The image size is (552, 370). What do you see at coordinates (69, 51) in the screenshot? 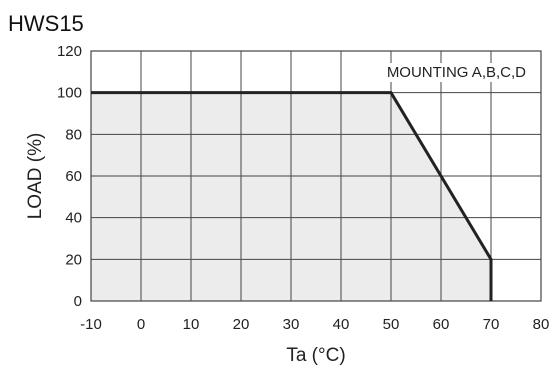
I see `y-tick-label: 120` at bounding box center [69, 51].